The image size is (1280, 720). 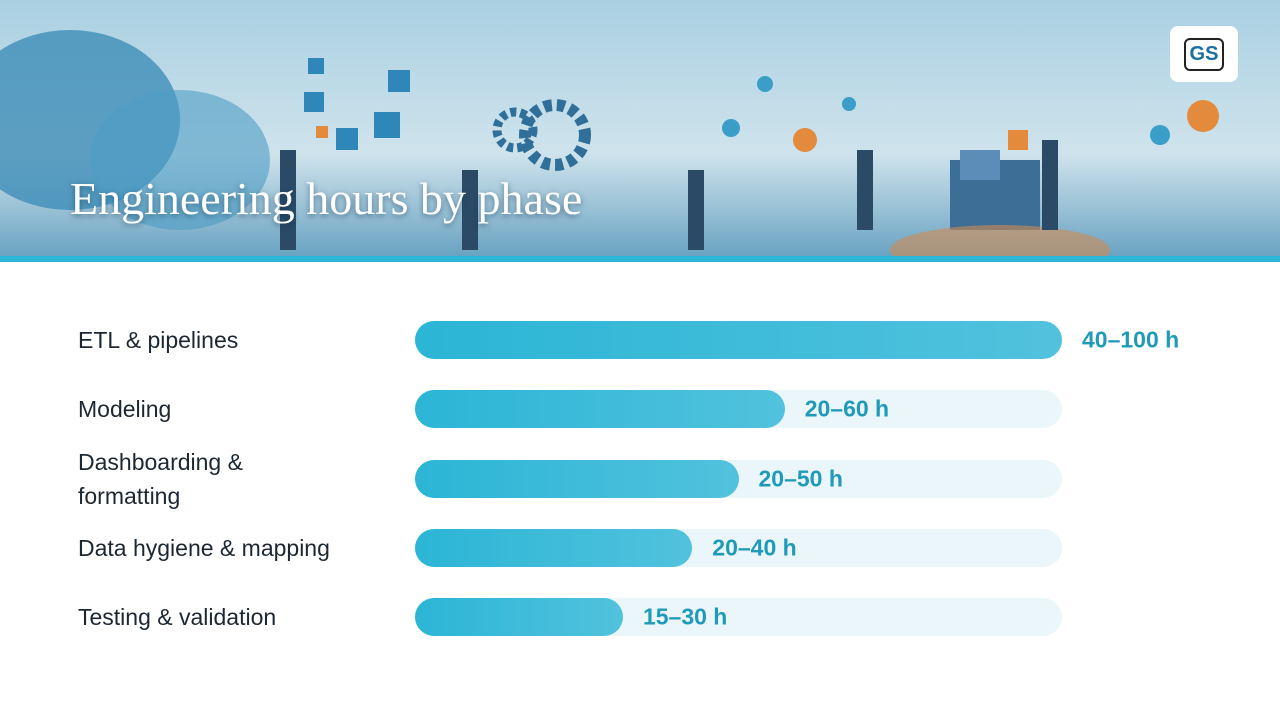 I want to click on title: Engineering hours by phase, so click(x=326, y=198).